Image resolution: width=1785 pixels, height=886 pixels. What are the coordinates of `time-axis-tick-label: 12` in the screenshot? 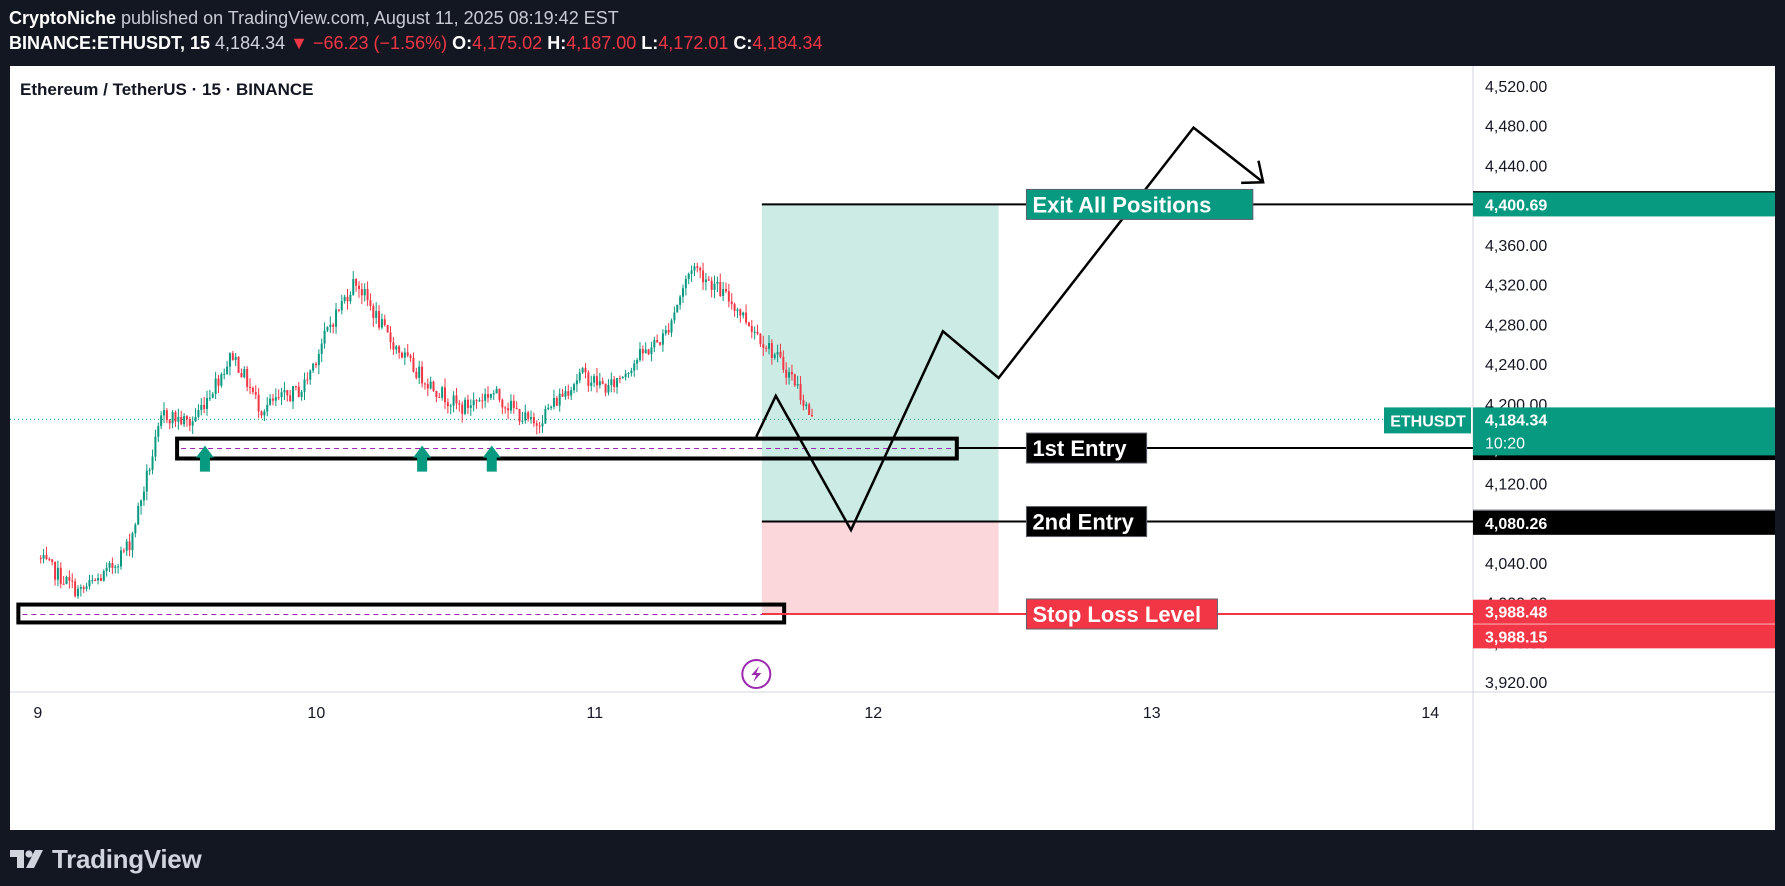 It's located at (873, 713).